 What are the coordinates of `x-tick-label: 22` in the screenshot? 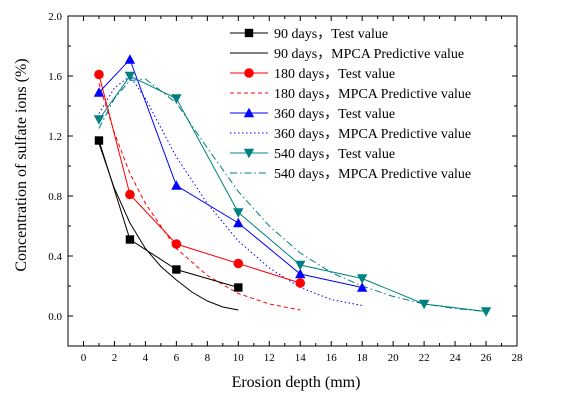 It's located at (424, 358).